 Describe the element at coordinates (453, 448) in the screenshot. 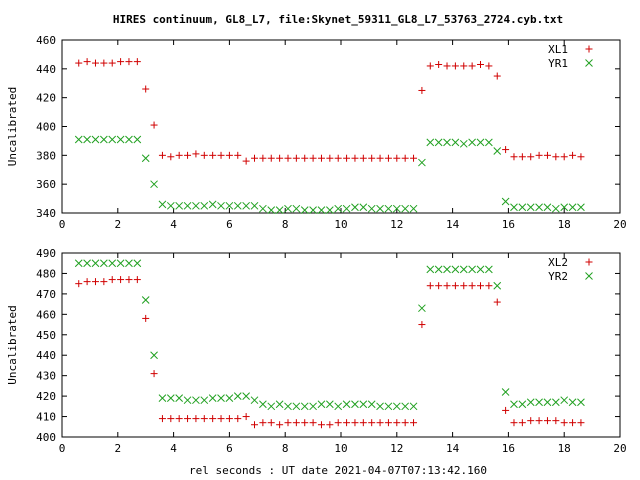

I see `x-tick-label: 14` at that location.